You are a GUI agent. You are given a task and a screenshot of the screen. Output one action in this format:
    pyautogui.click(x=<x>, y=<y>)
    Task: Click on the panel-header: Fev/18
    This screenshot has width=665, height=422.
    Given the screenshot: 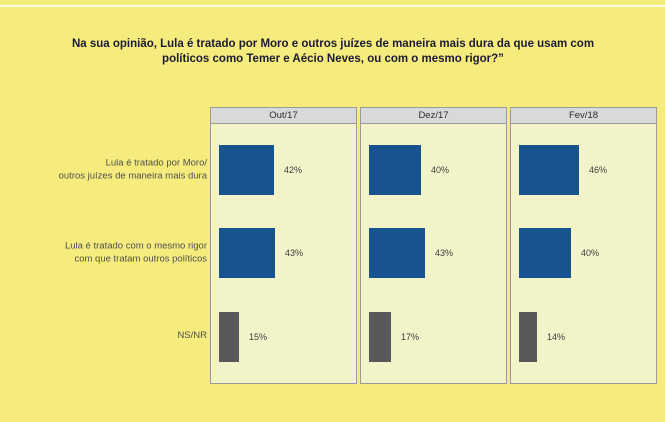 What is the action you would take?
    pyautogui.click(x=583, y=116)
    